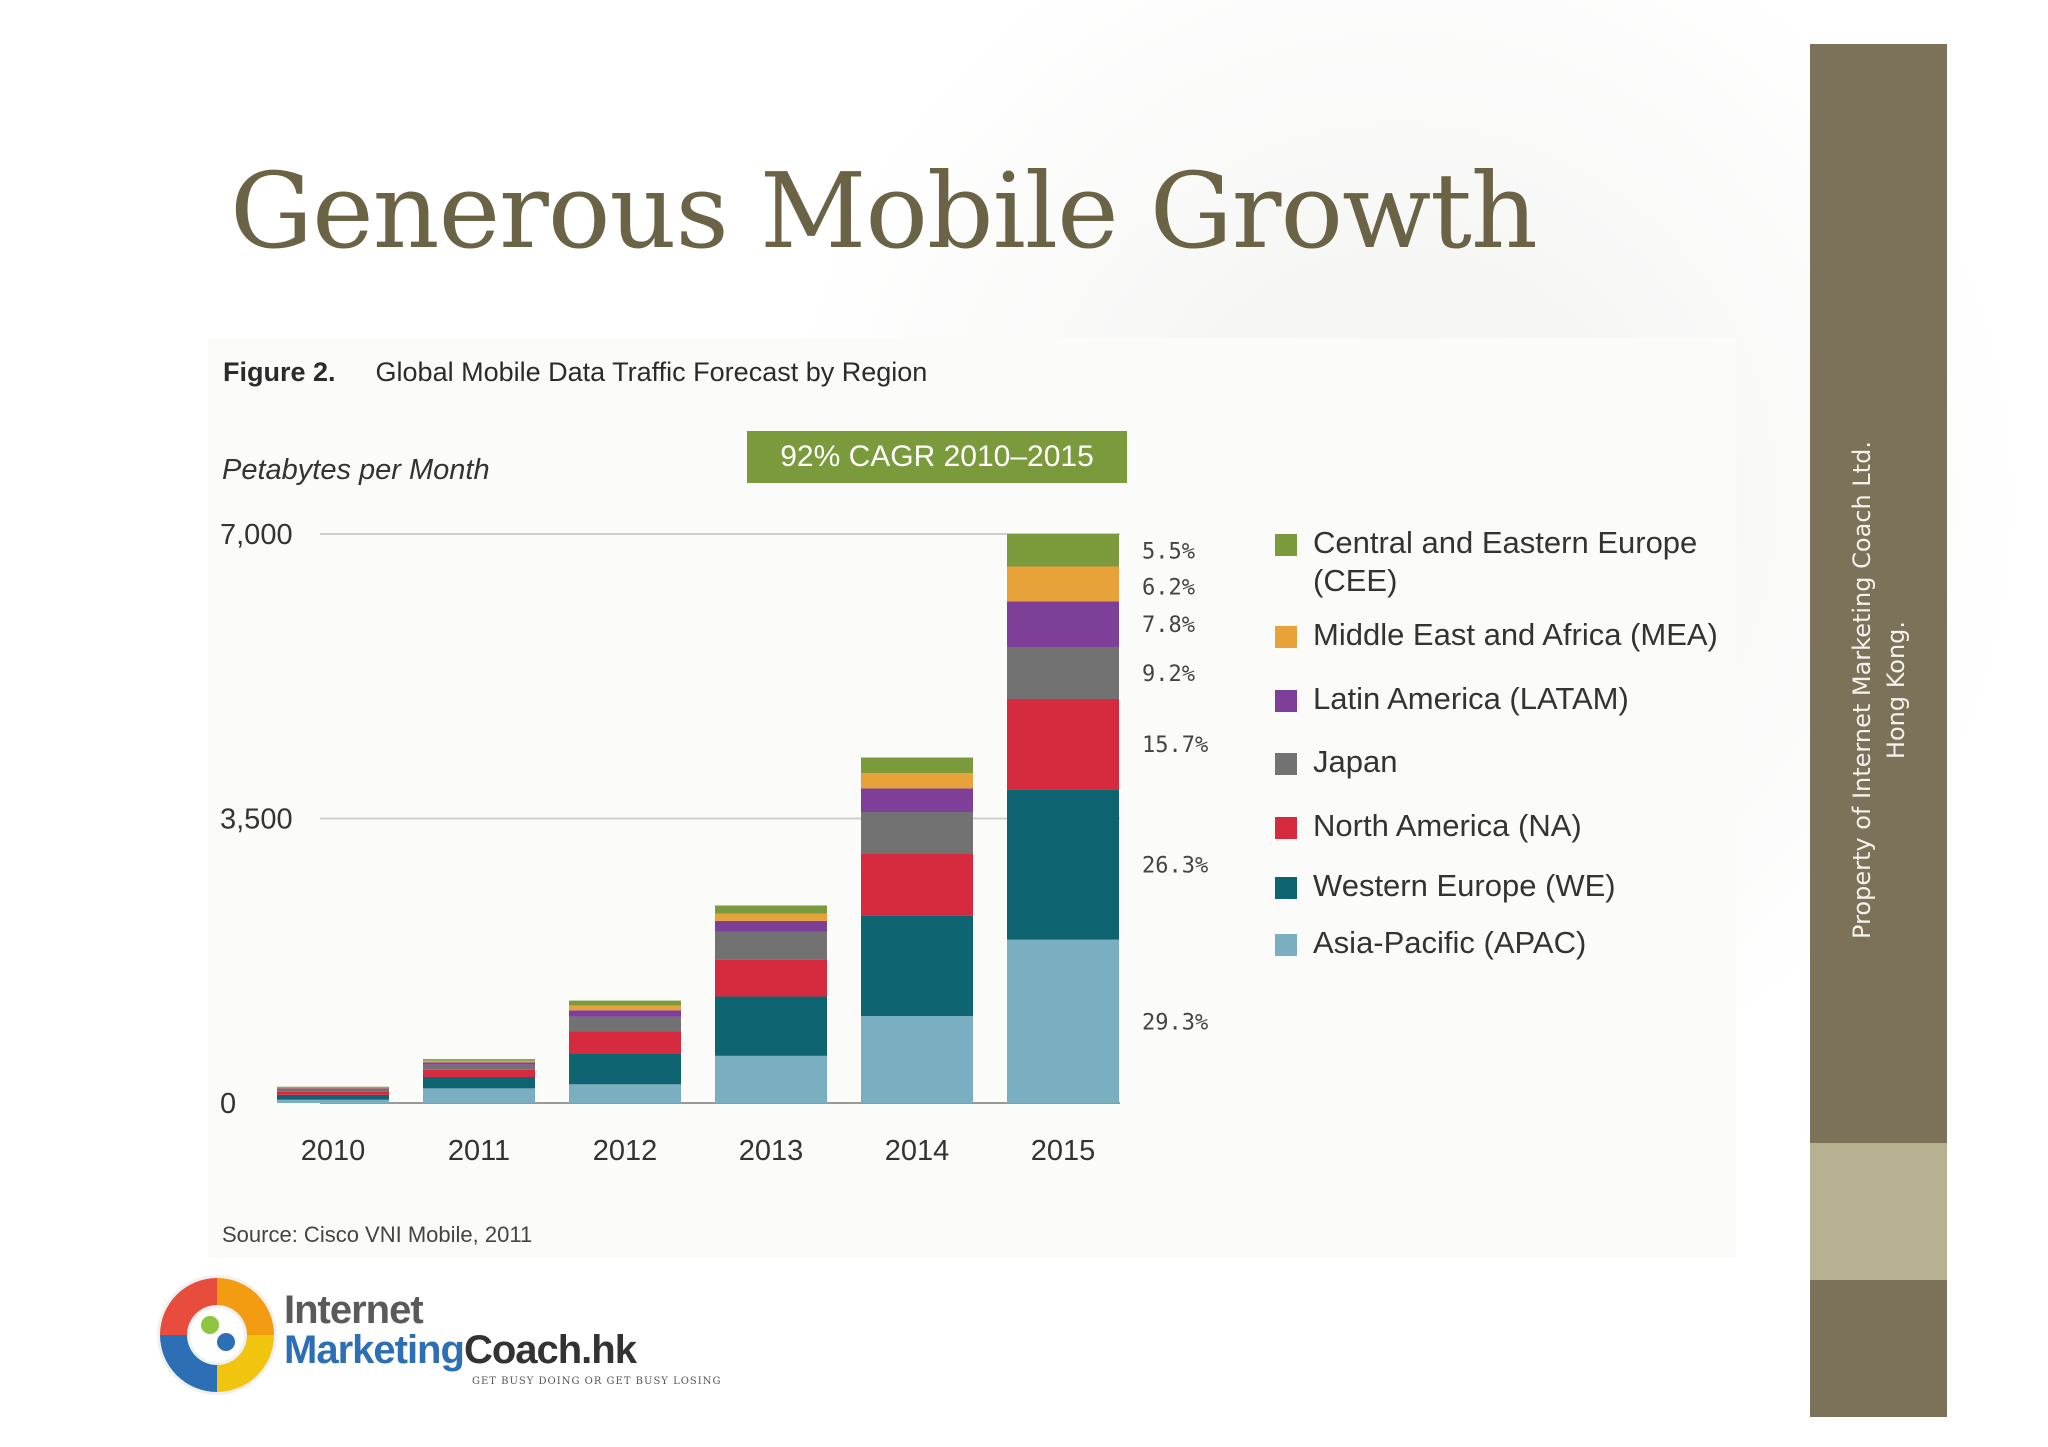 The width and height of the screenshot is (2048, 1447). Describe the element at coordinates (917, 1151) in the screenshot. I see `x-tick-label: 2014` at that location.